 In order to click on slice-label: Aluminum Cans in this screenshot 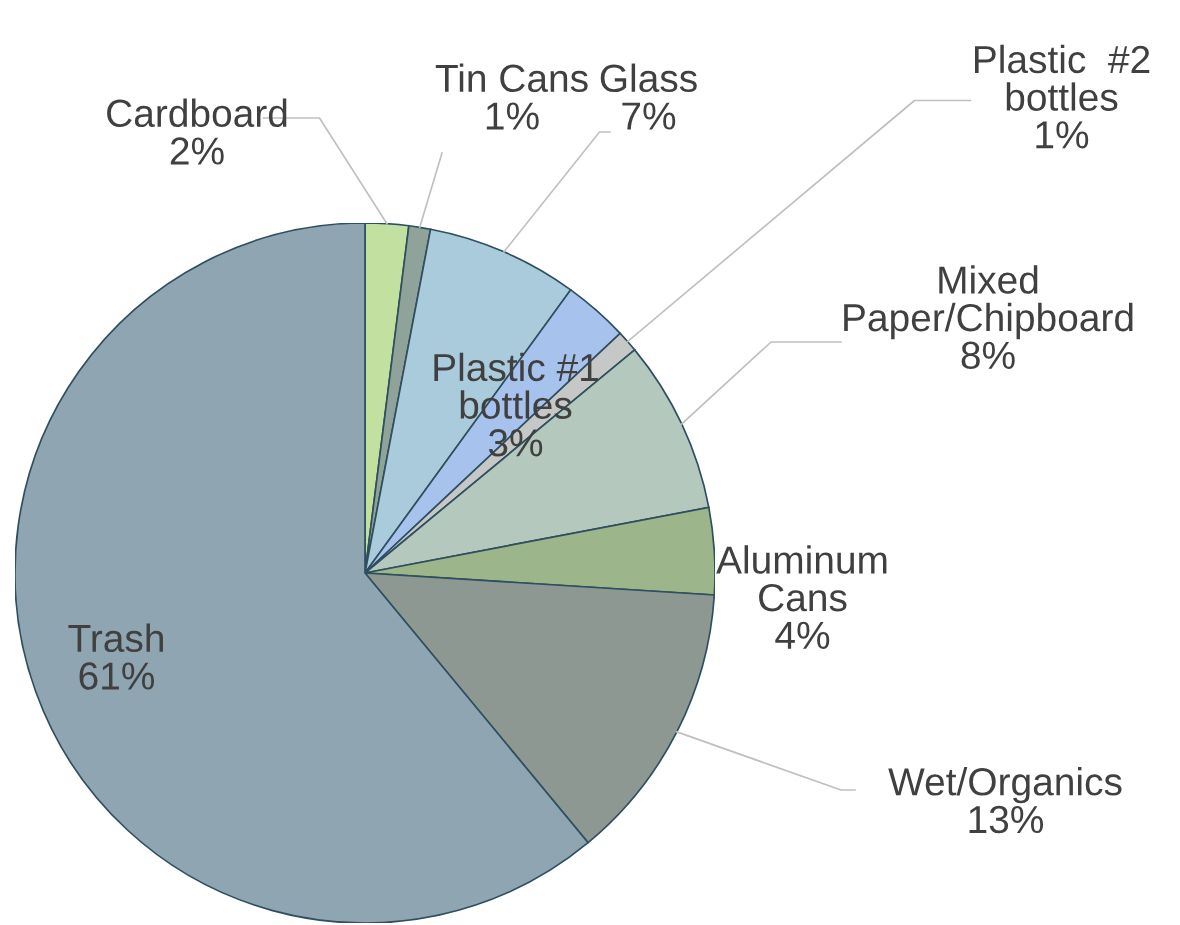, I will do `click(801, 578)`.